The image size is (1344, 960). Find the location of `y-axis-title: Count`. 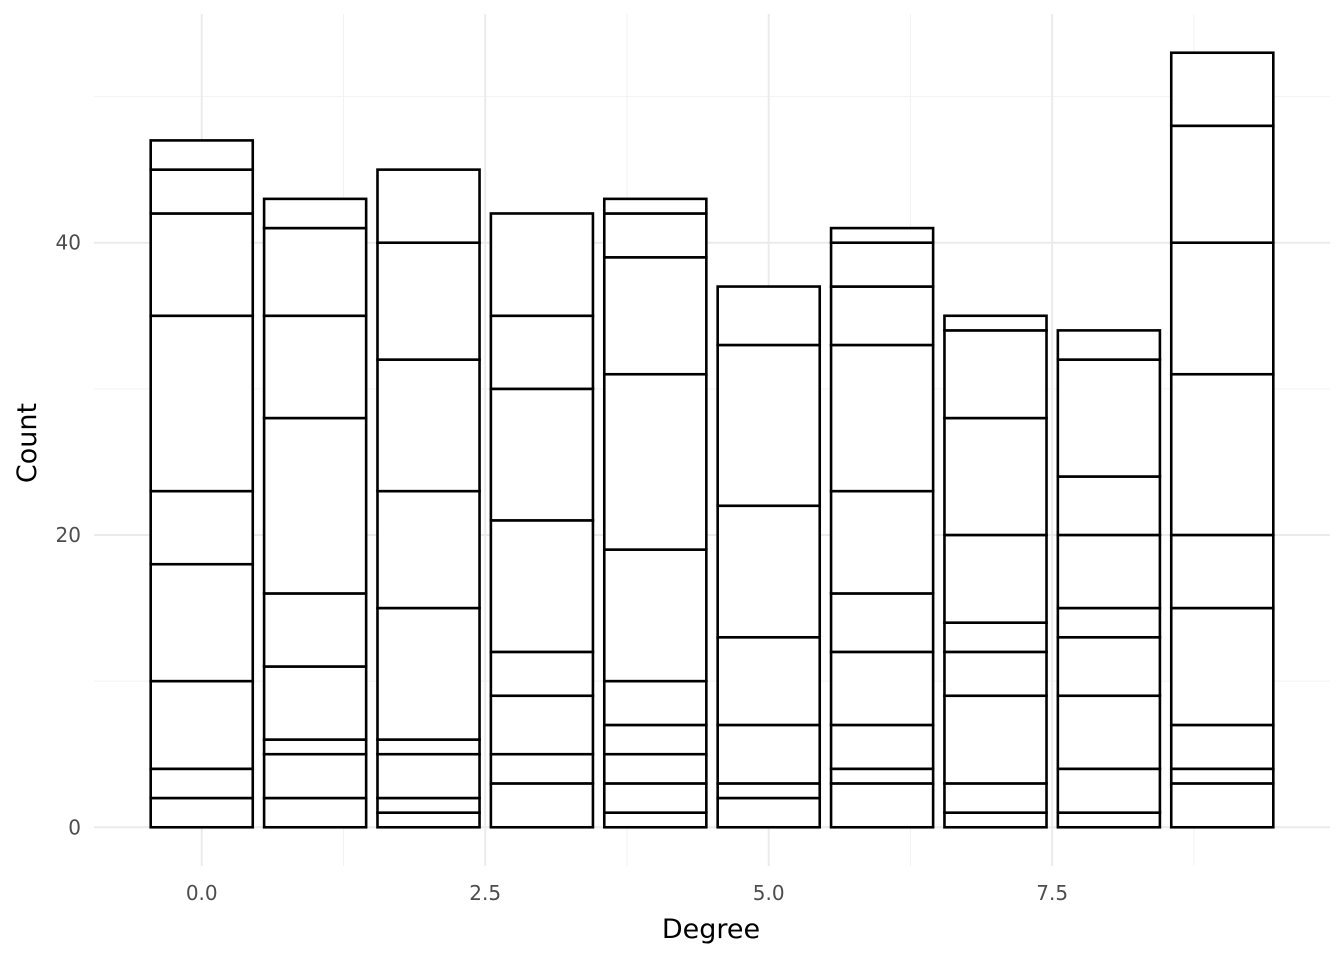

y-axis-title: Count is located at coordinates (27, 443).